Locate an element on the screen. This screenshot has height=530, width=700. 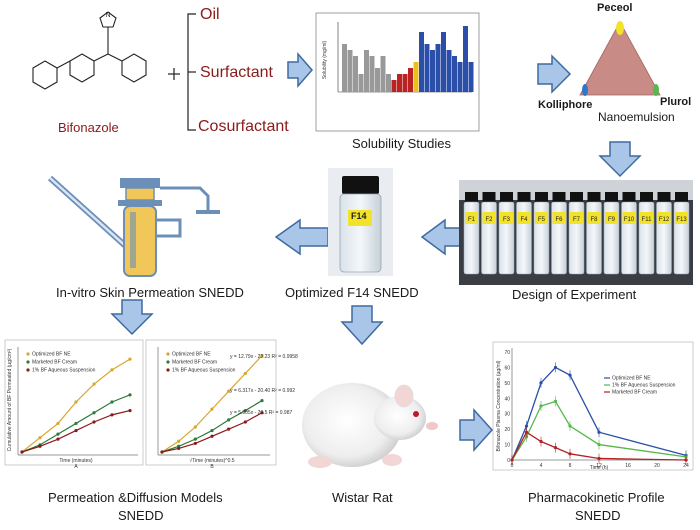
arrow-to-invitro is located at coordinates (301, 237).